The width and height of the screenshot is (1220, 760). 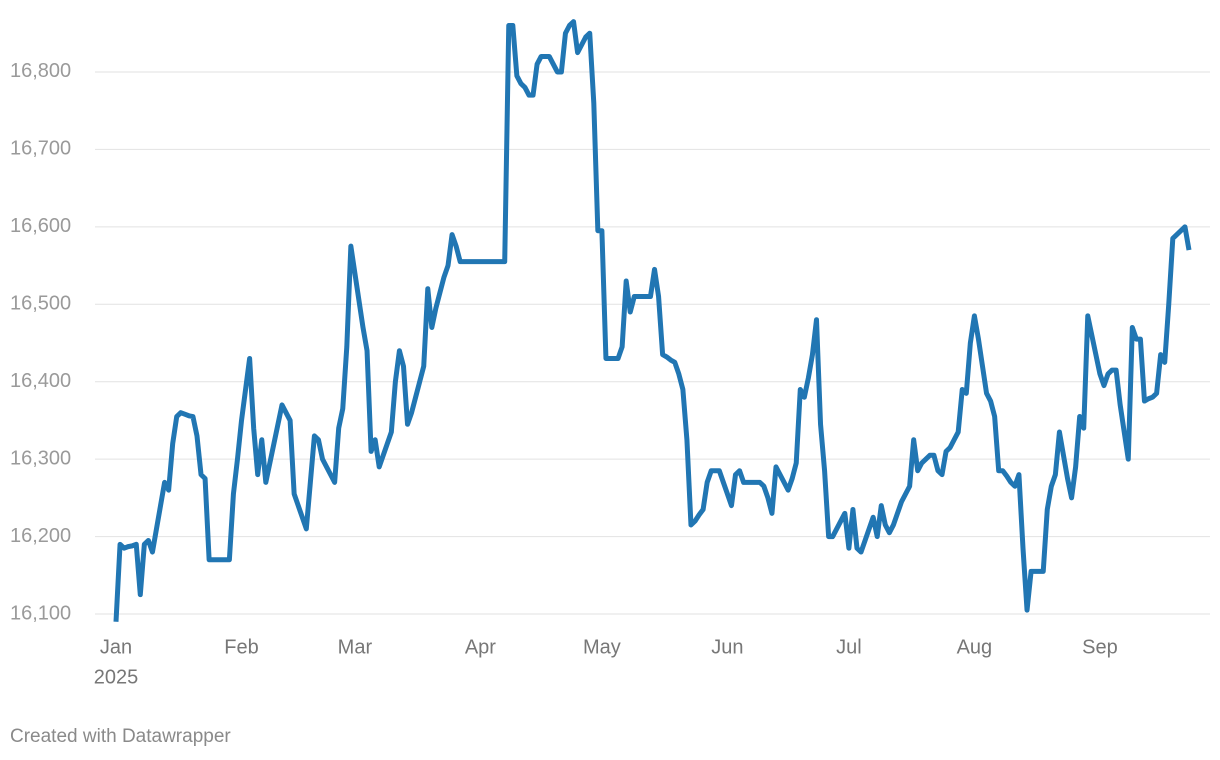 What do you see at coordinates (602, 647) in the screenshot?
I see `x-tick-label: May` at bounding box center [602, 647].